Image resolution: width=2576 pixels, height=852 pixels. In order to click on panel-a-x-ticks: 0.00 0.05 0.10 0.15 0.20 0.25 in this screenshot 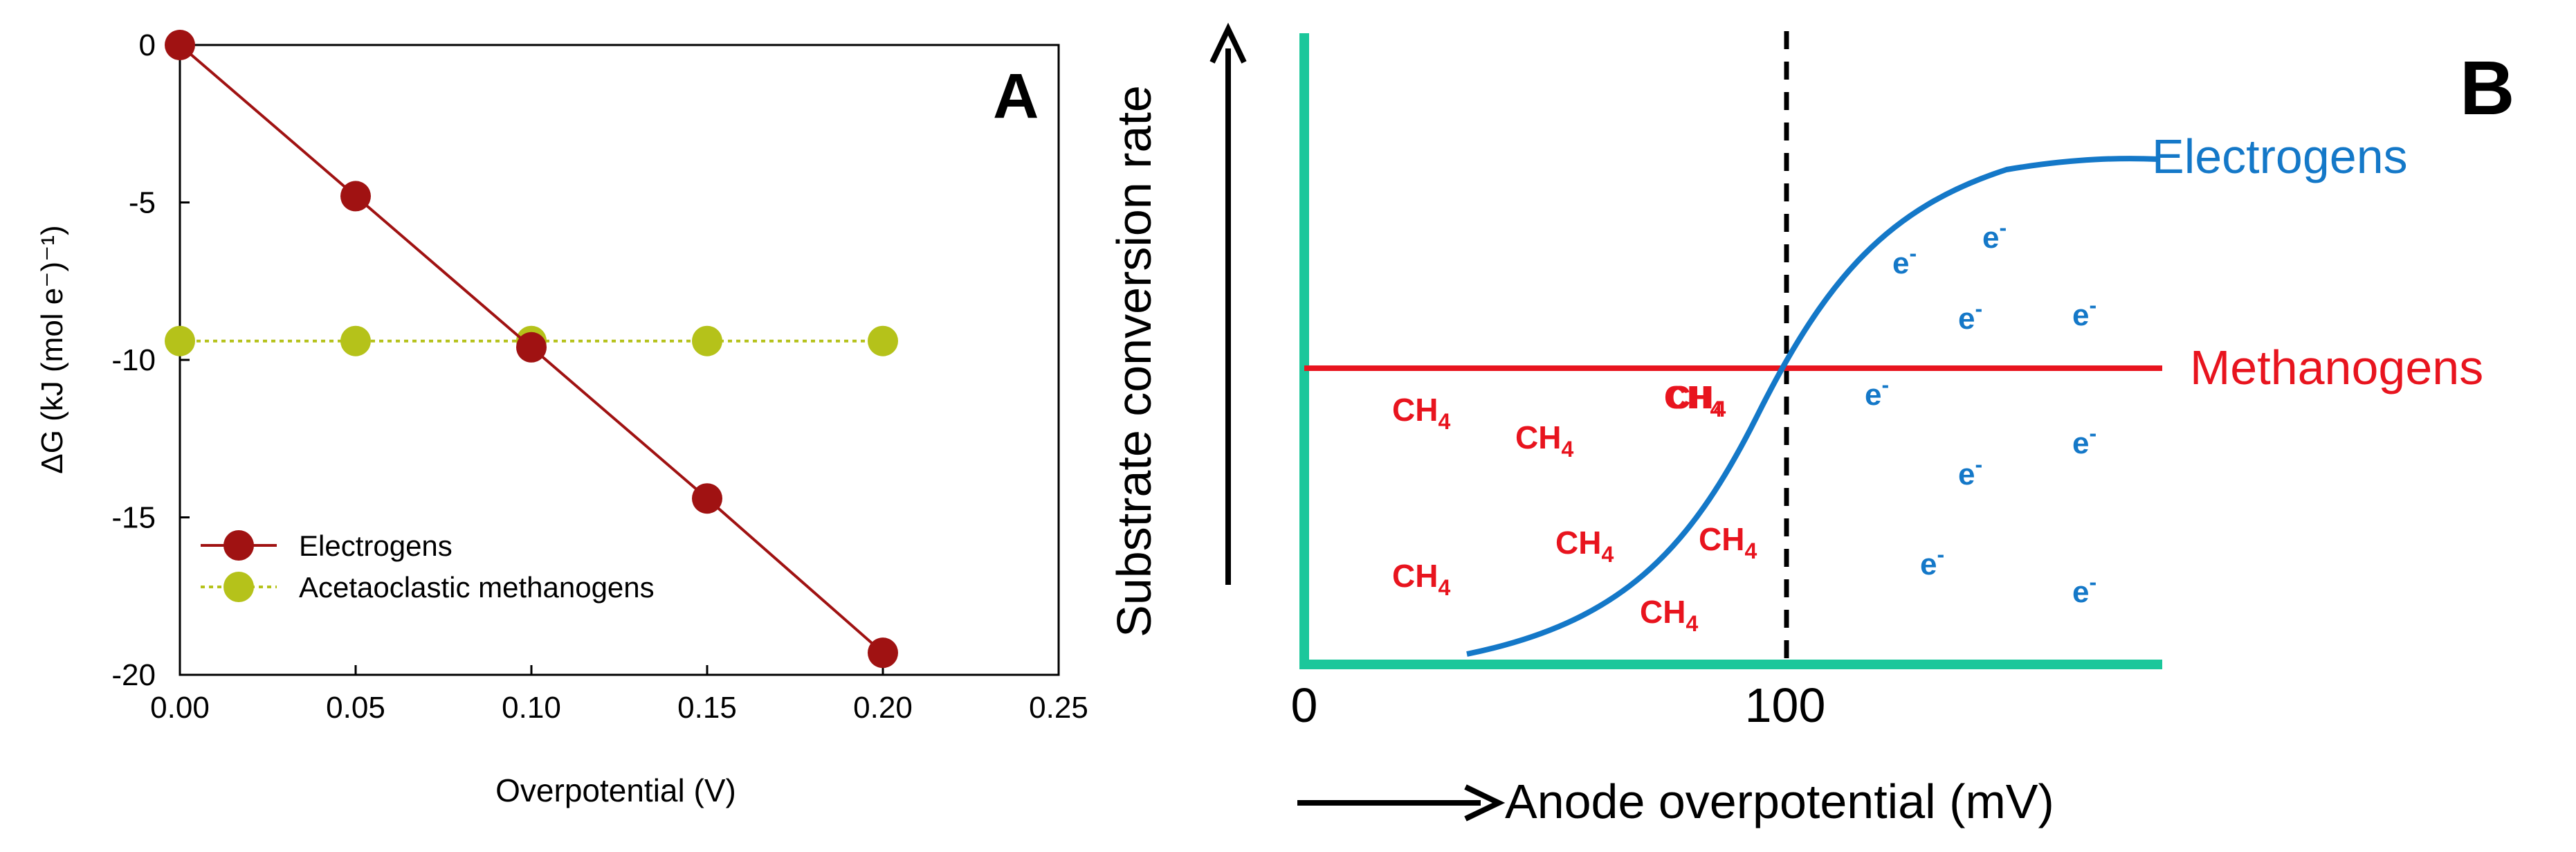, I will do `click(619, 695)`.